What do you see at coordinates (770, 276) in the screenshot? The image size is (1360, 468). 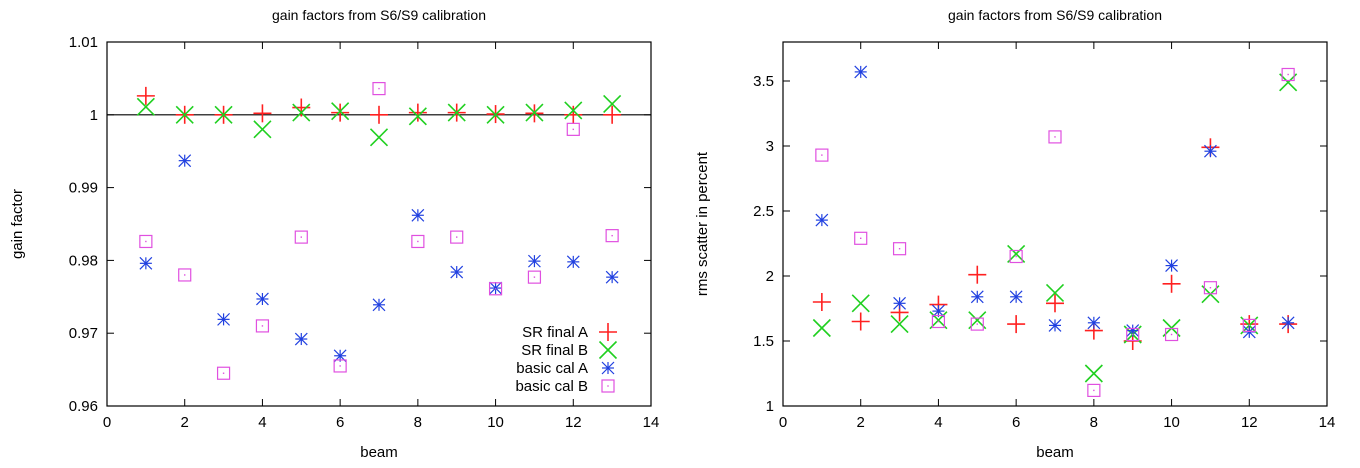 I see `y-tick-label: 2` at bounding box center [770, 276].